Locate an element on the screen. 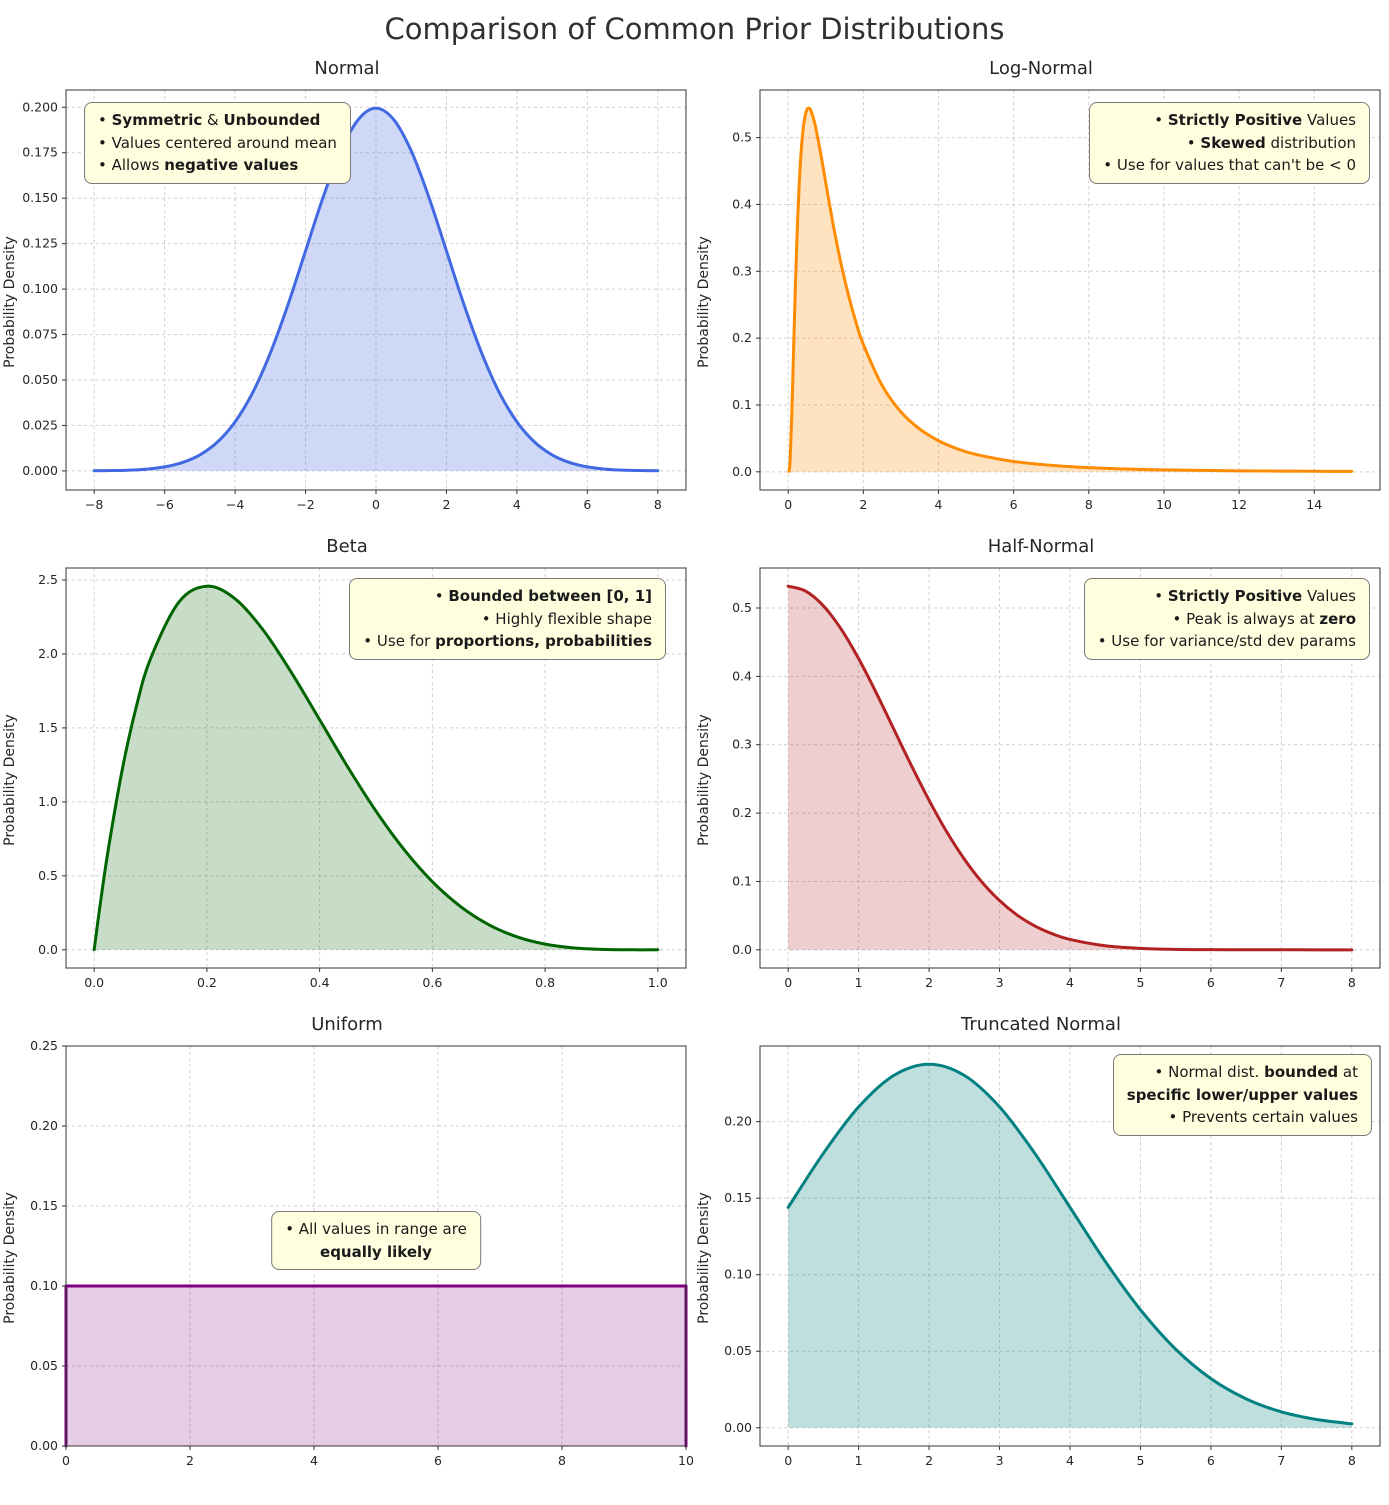  svg-text: 0.6 is located at coordinates (432, 982).